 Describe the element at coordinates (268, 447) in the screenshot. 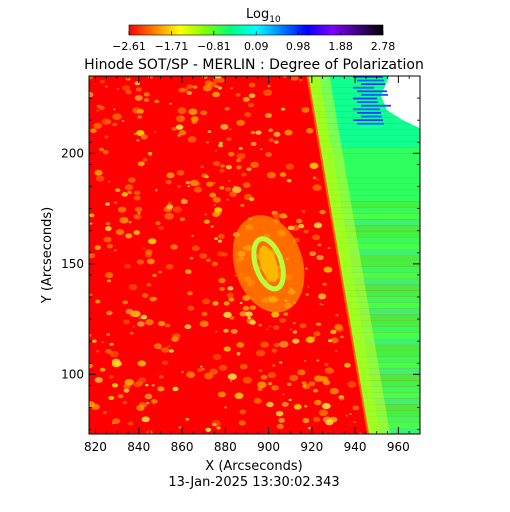

I see `x-tick-label: 900` at that location.